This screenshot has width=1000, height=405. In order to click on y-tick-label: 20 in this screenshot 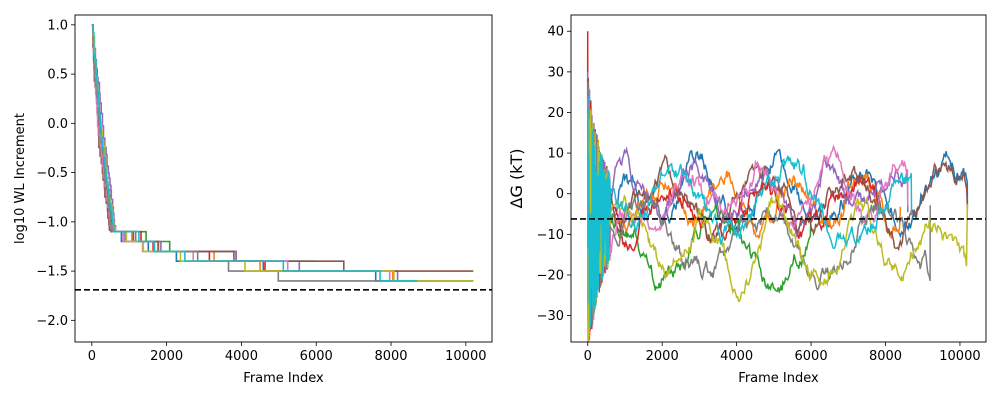, I will do `click(555, 113)`.